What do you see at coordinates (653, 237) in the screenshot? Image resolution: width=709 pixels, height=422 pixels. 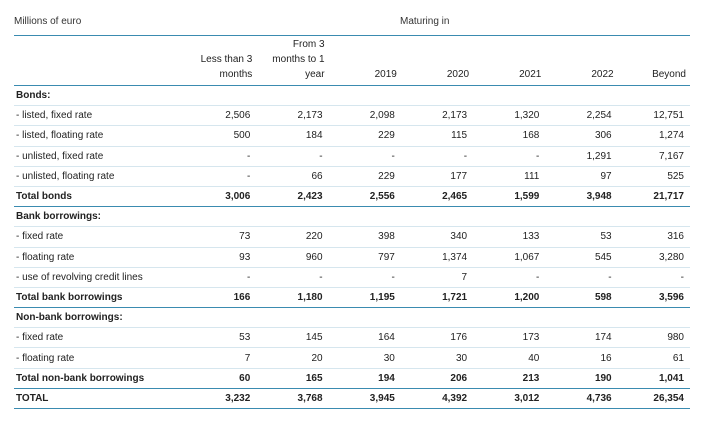 I see `cell-value: 316` at bounding box center [653, 237].